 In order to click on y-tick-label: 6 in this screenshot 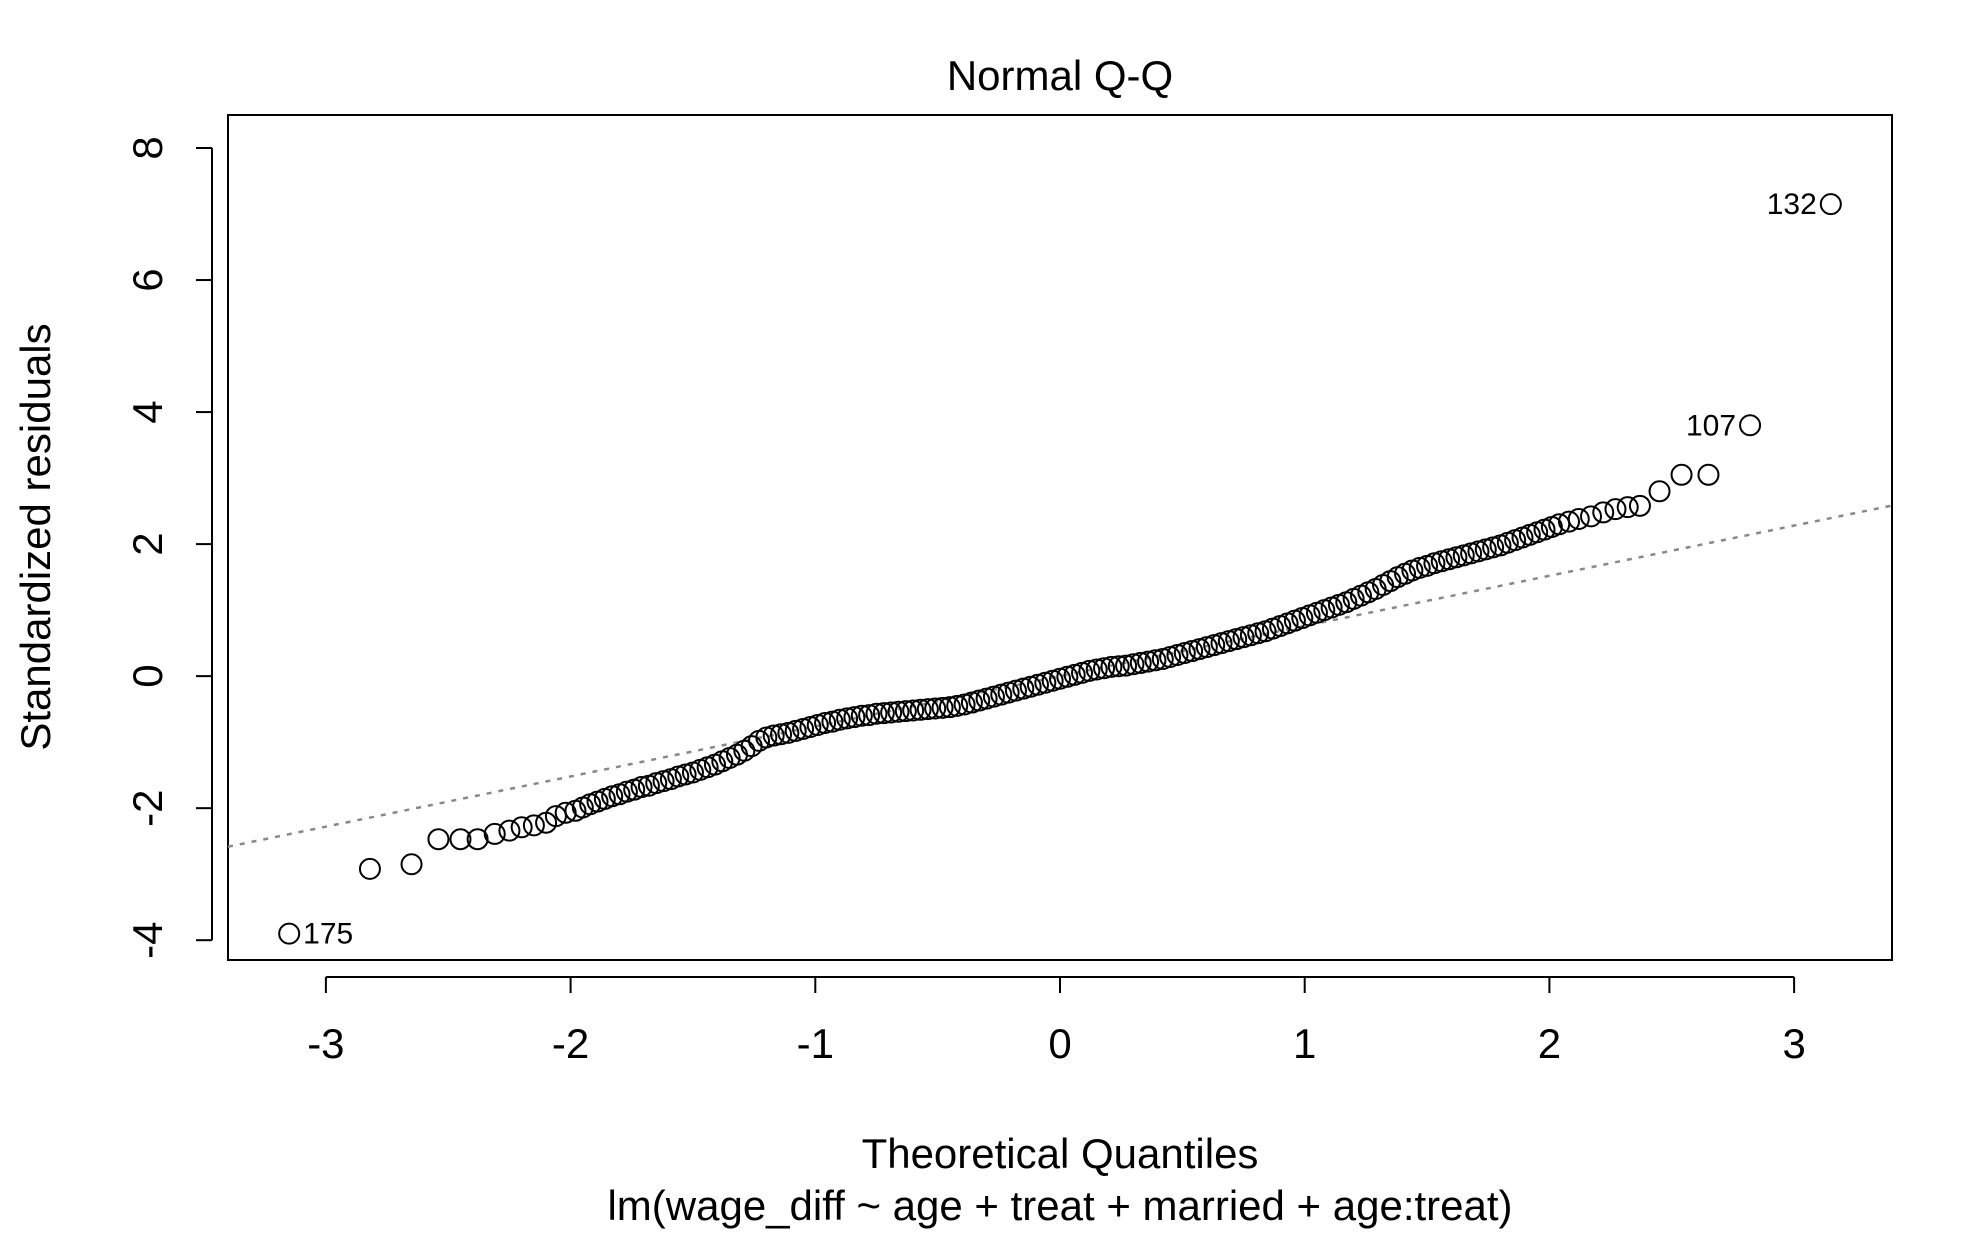, I will do `click(147, 279)`.